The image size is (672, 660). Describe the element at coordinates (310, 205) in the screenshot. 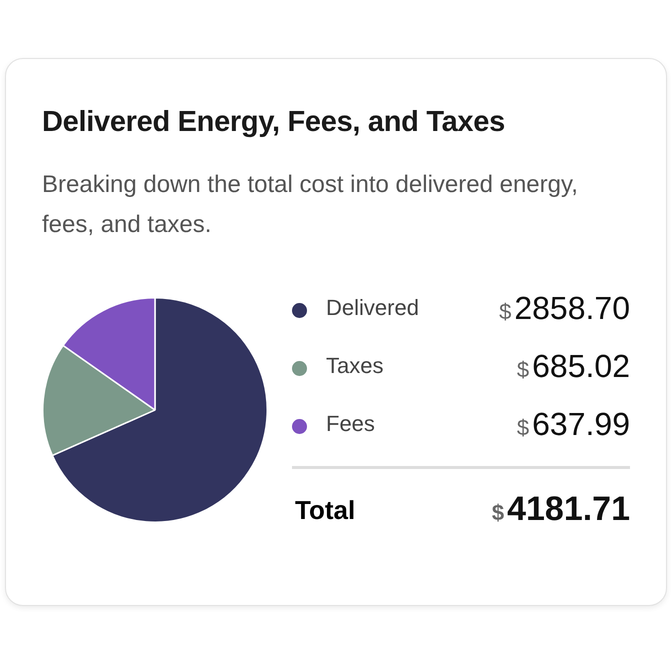

I see `chart-subtitle: Breaking down the total cost into delivered energy, fees, and taxes.` at that location.